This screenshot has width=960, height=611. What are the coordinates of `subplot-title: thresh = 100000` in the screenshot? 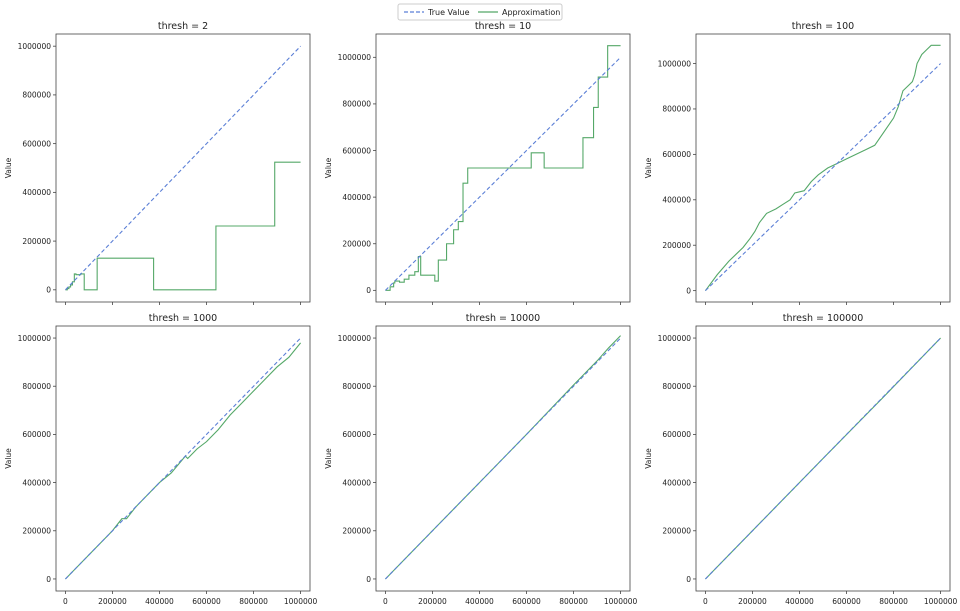 It's located at (823, 318).